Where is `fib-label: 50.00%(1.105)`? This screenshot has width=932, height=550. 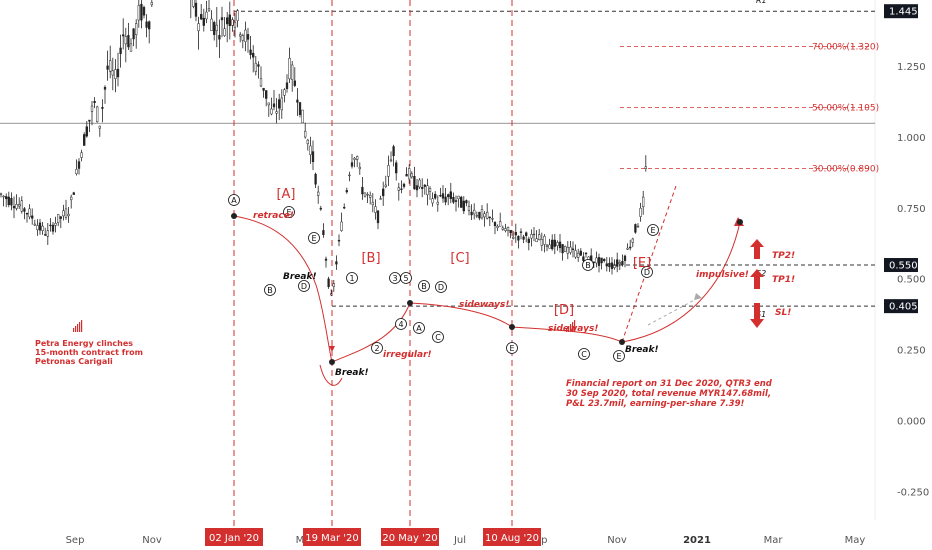 fib-label: 50.00%(1.105) is located at coordinates (845, 109).